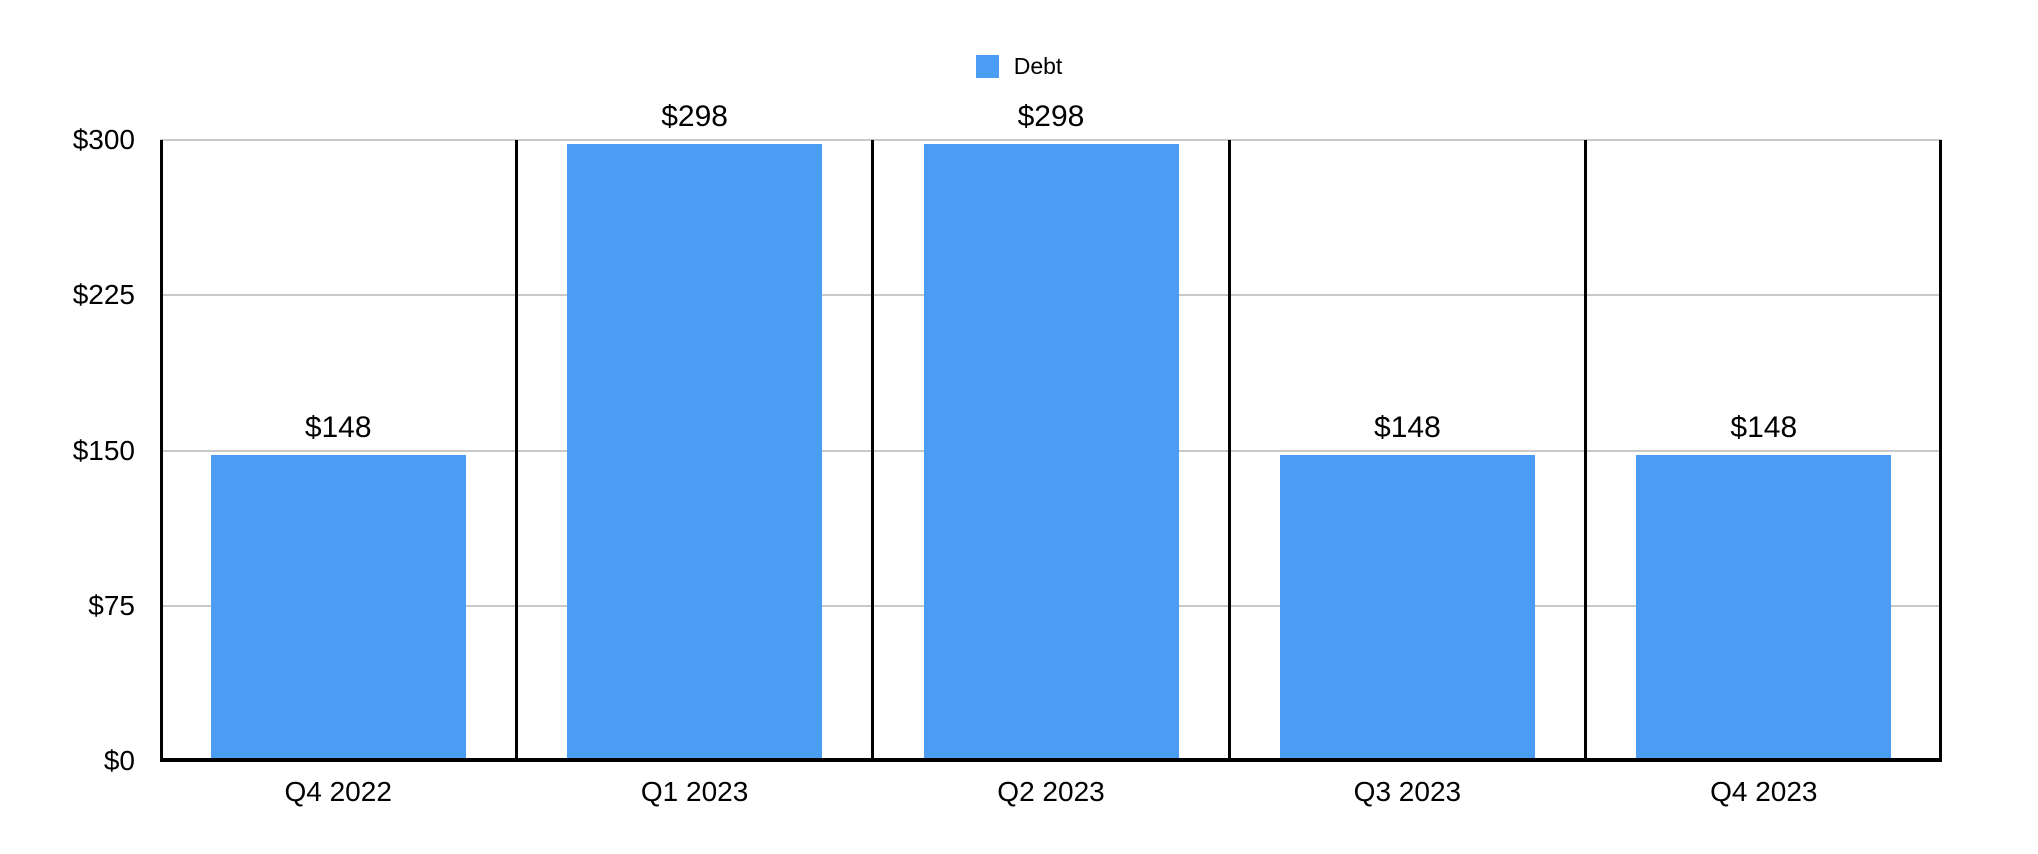  Describe the element at coordinates (987, 66) in the screenshot. I see `legend-swatch-icon` at that location.